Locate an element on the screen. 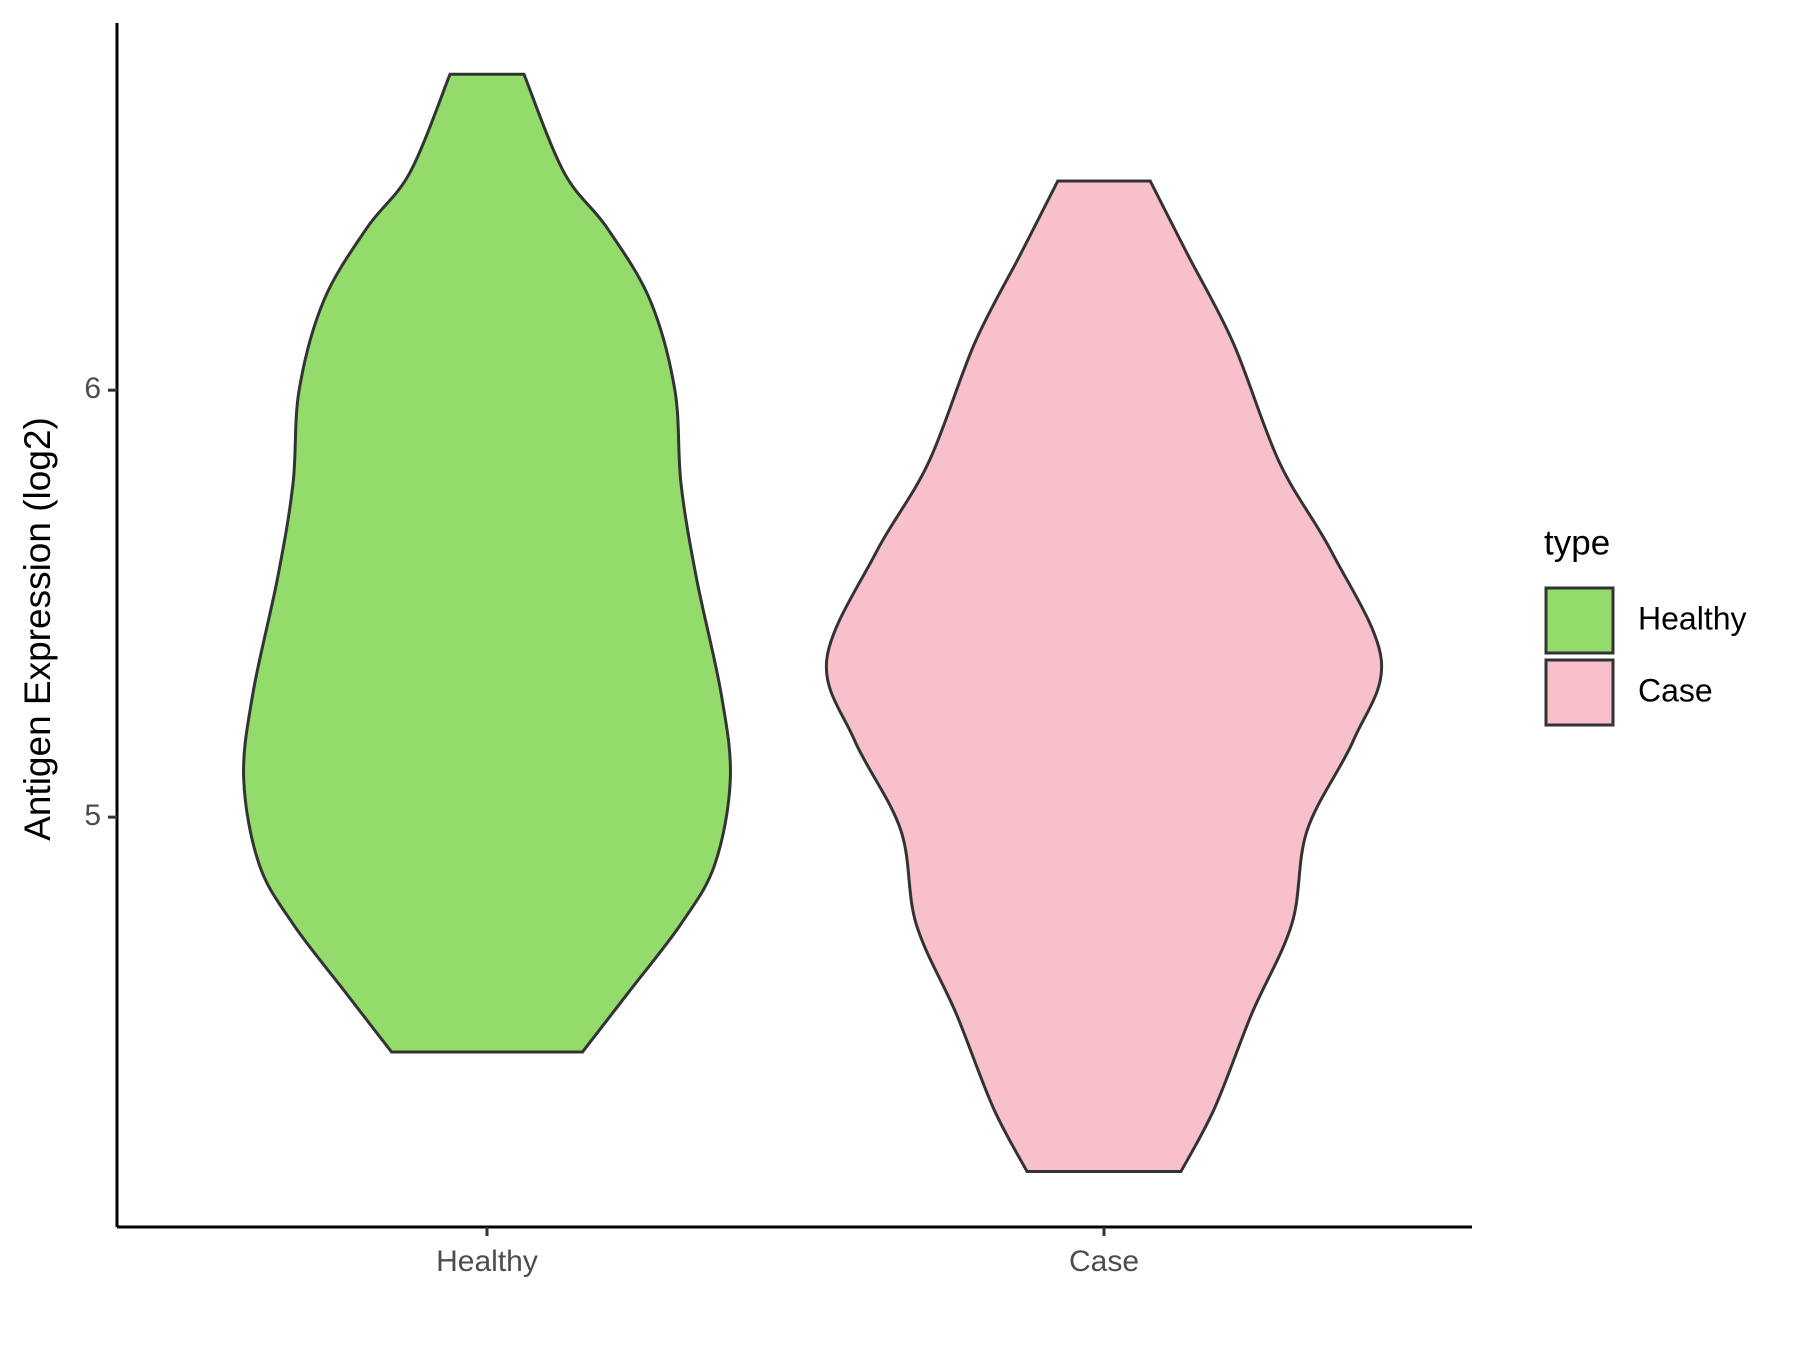  y-tick-label: 5 is located at coordinates (92, 815).